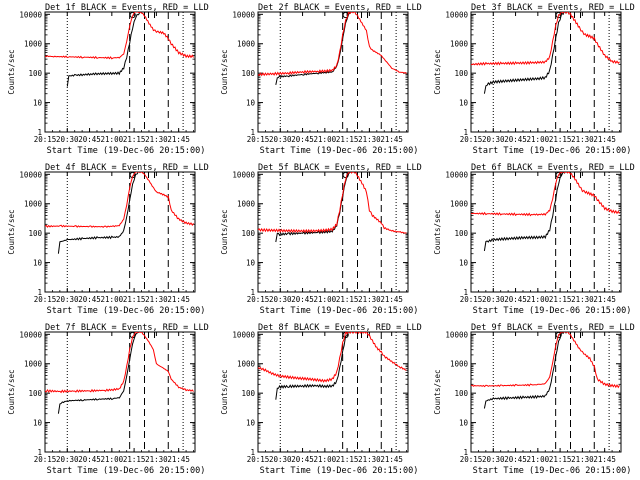 The width and height of the screenshot is (640, 480). What do you see at coordinates (340, 168) in the screenshot?
I see `chart-title: Det 5f BLACK = Events, RED = LLD` at bounding box center [340, 168].